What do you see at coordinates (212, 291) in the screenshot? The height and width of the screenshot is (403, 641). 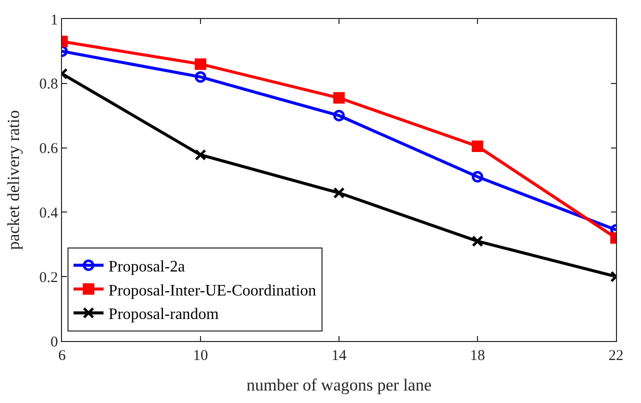 I see `legend-label: Proposal-Inter-UE-Coordination` at bounding box center [212, 291].